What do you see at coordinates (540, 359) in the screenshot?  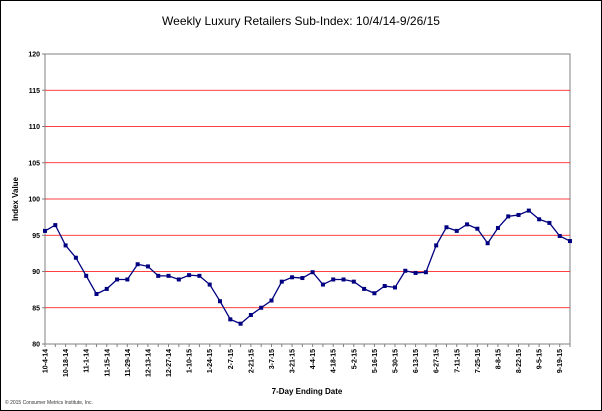 I see `x-tick-label: 9-5-15` at bounding box center [540, 359].